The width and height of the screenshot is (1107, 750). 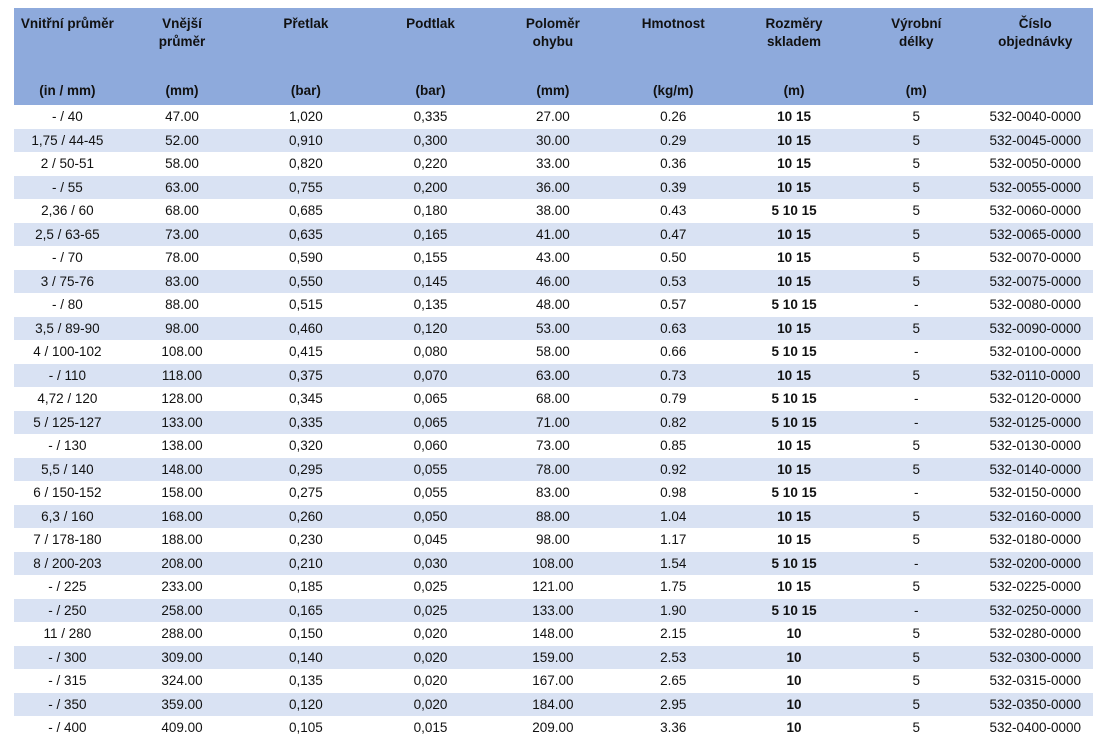 What do you see at coordinates (430, 140) in the screenshot?
I see `table-cell: 0,300` at bounding box center [430, 140].